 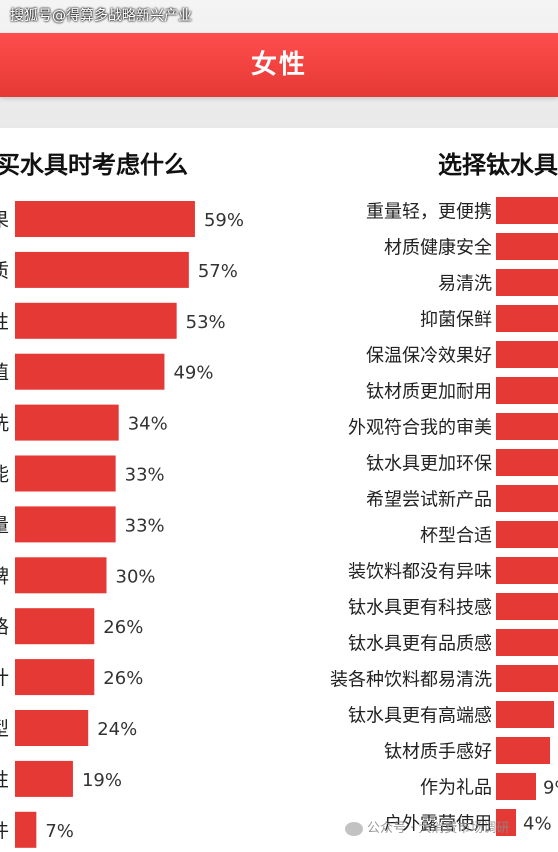 What do you see at coordinates (193, 373) in the screenshot?
I see `left-value-label: 49%` at bounding box center [193, 373].